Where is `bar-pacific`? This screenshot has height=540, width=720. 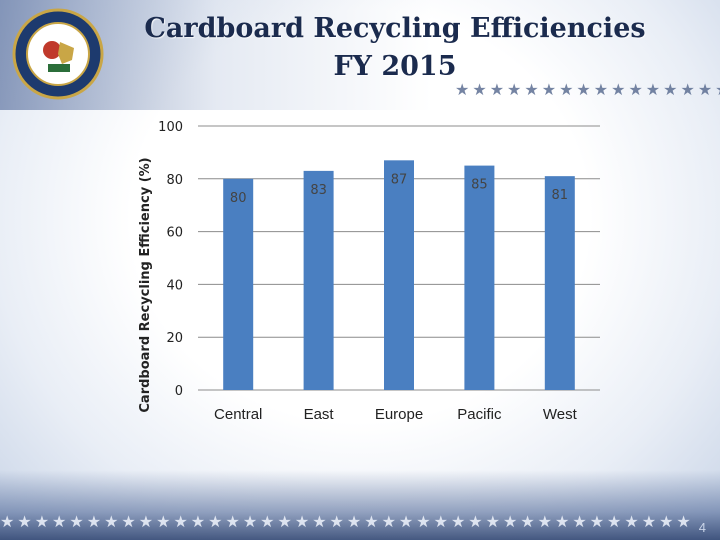 bar-pacific is located at coordinates (479, 277).